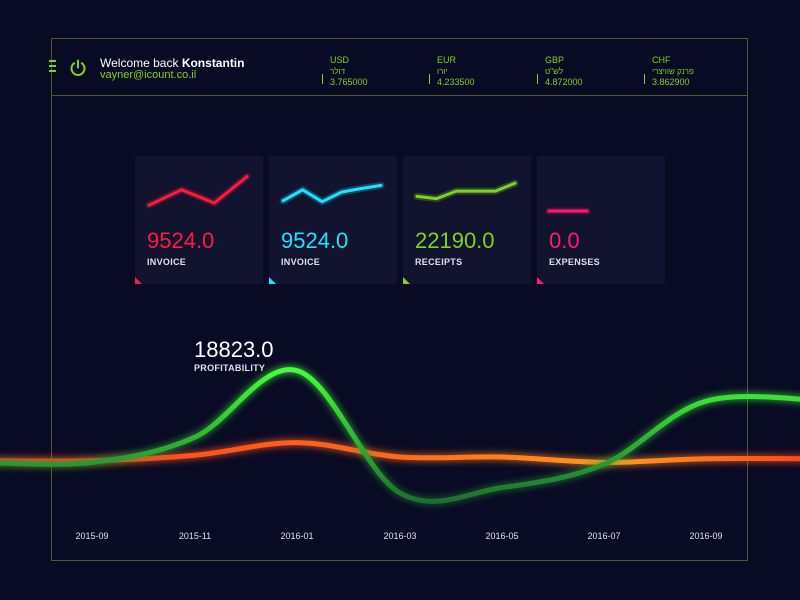 The image size is (800, 600). I want to click on user-email: vayner@icount.co.il, so click(148, 75).